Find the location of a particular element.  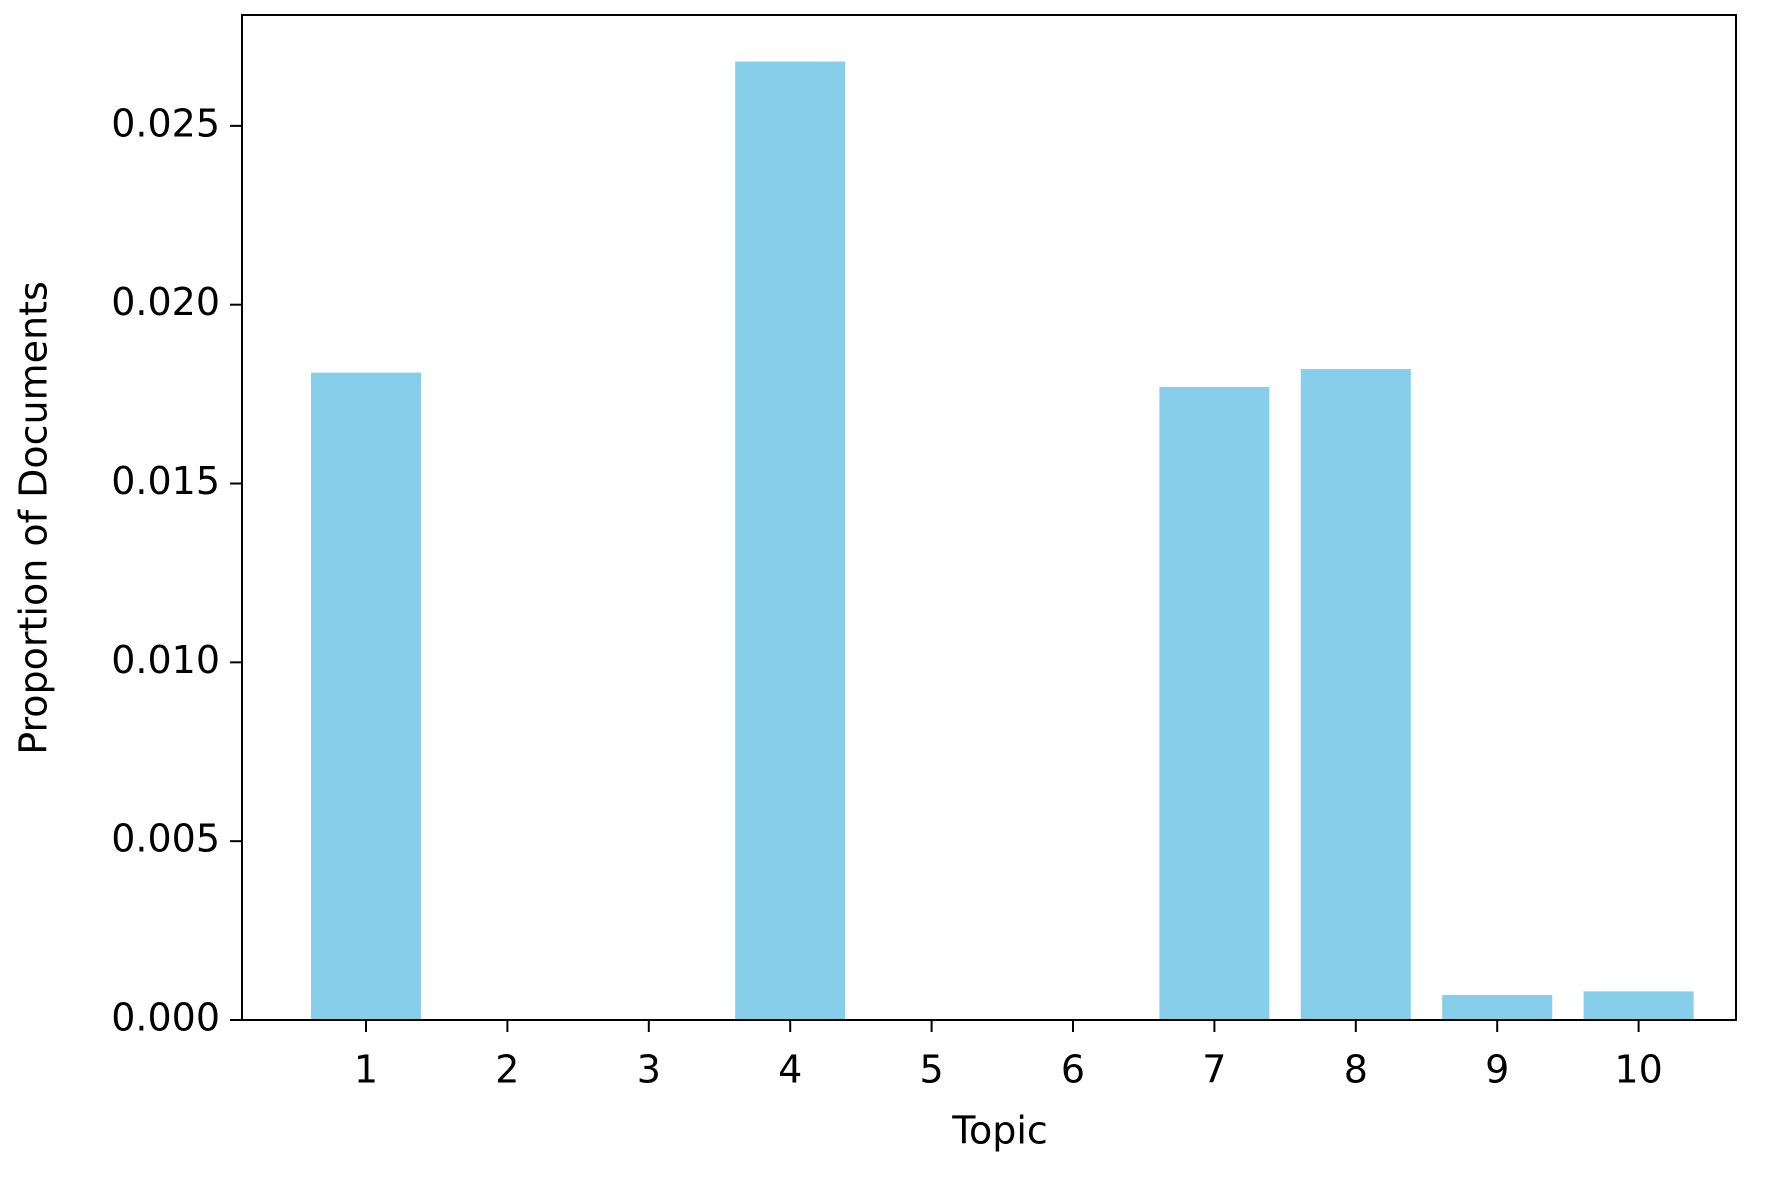

x-axis-label: Topic is located at coordinates (999, 1131).